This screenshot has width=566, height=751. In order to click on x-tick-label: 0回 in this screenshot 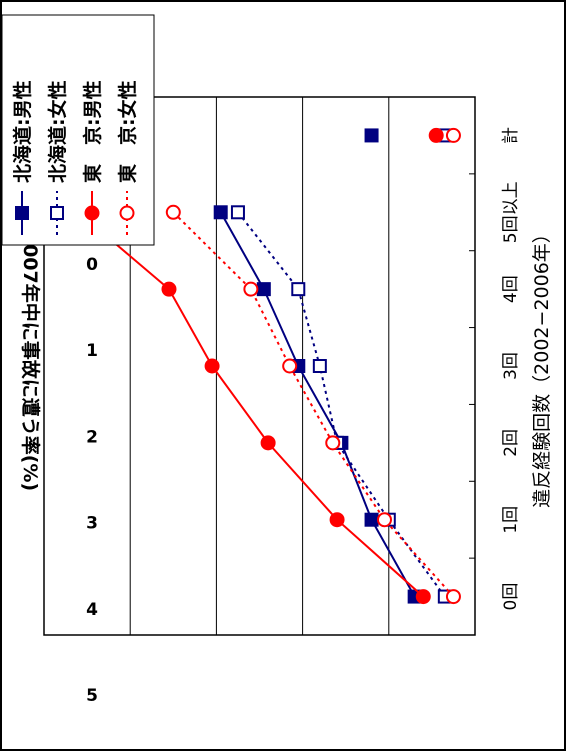, I will do `click(511, 597)`.